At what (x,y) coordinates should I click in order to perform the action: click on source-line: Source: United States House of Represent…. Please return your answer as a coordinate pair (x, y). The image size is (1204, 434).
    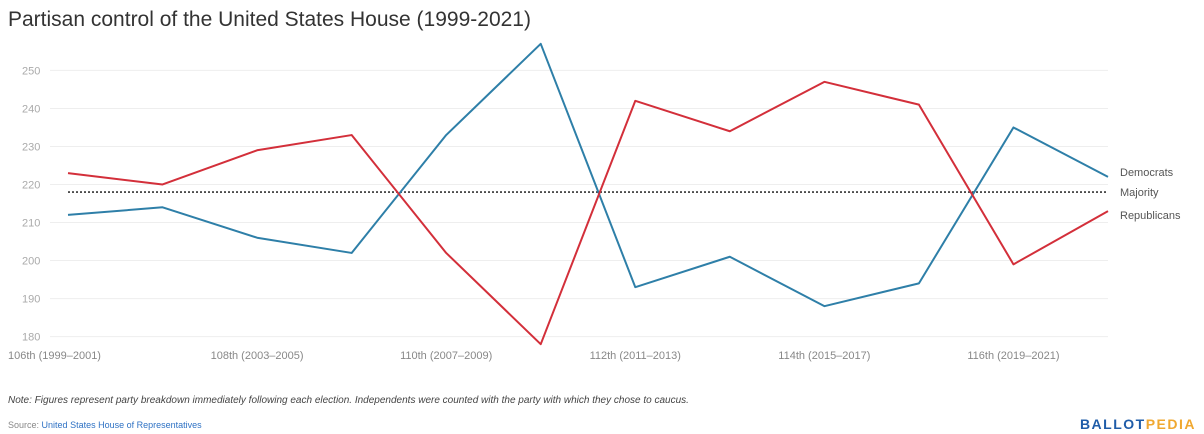
    Looking at the image, I should click on (105, 425).